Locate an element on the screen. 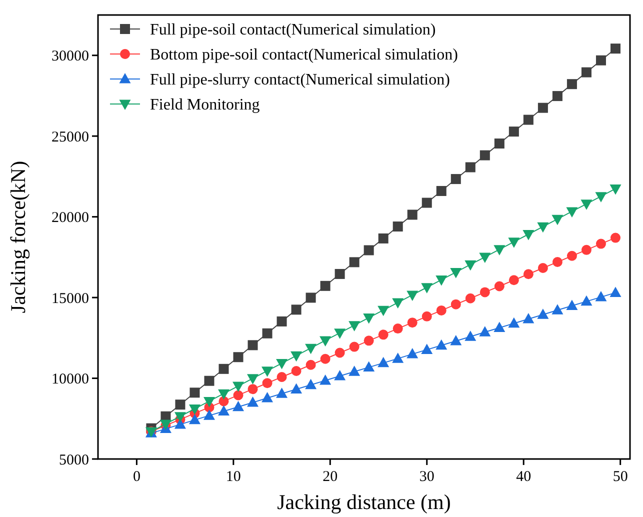 The width and height of the screenshot is (643, 517). y-tick-label: 25000 is located at coordinates (70, 137).